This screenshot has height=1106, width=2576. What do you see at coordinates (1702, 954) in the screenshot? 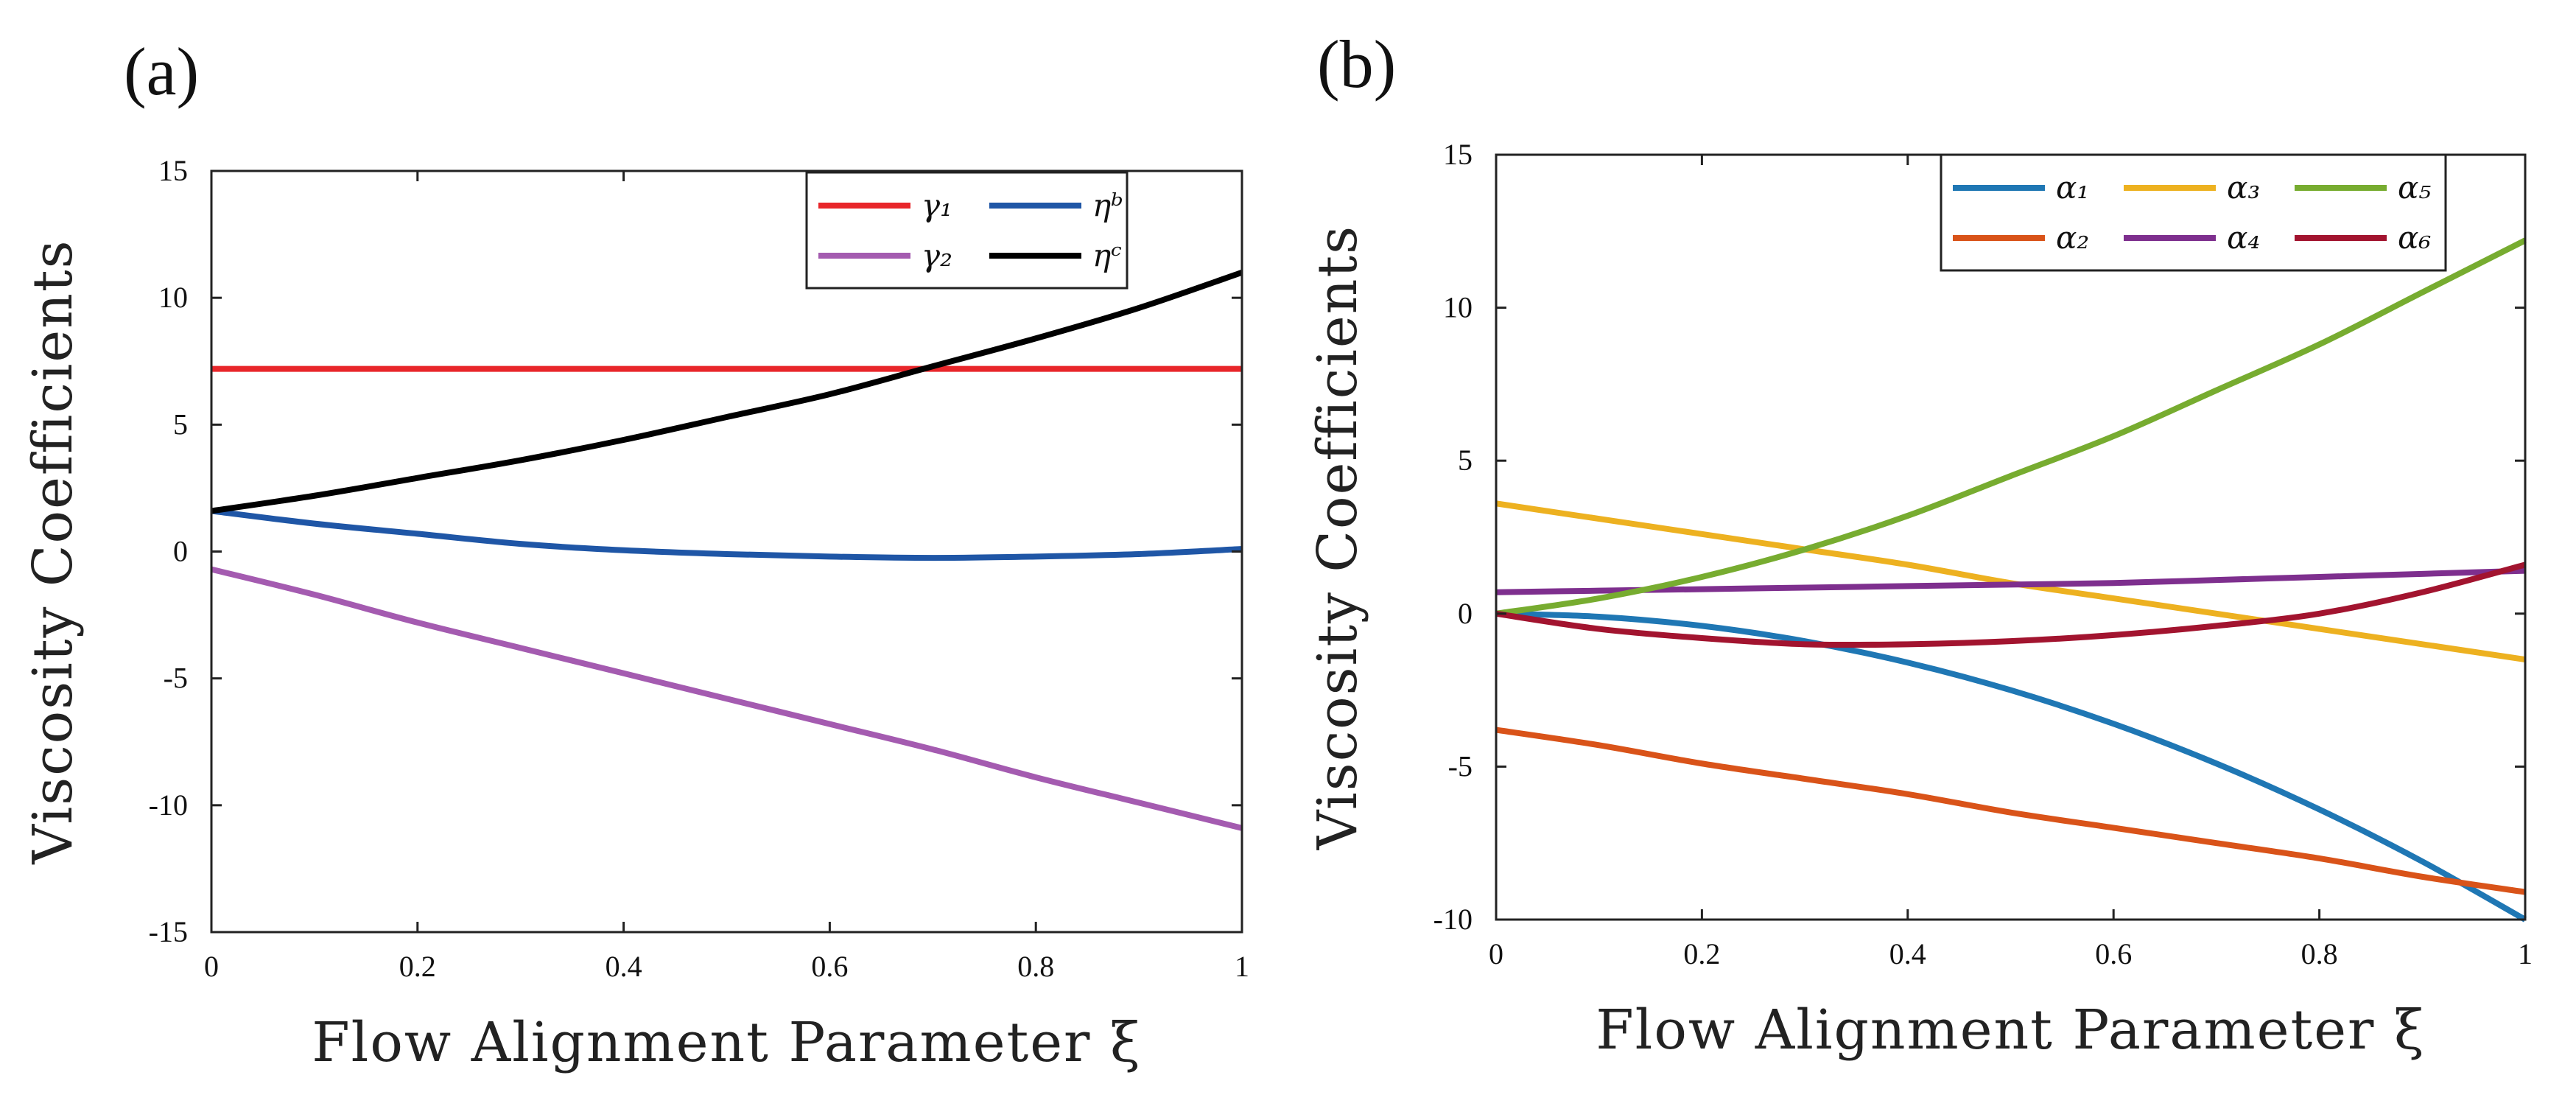
I see `panel-b-x-tick-label: 0.2` at bounding box center [1702, 954].